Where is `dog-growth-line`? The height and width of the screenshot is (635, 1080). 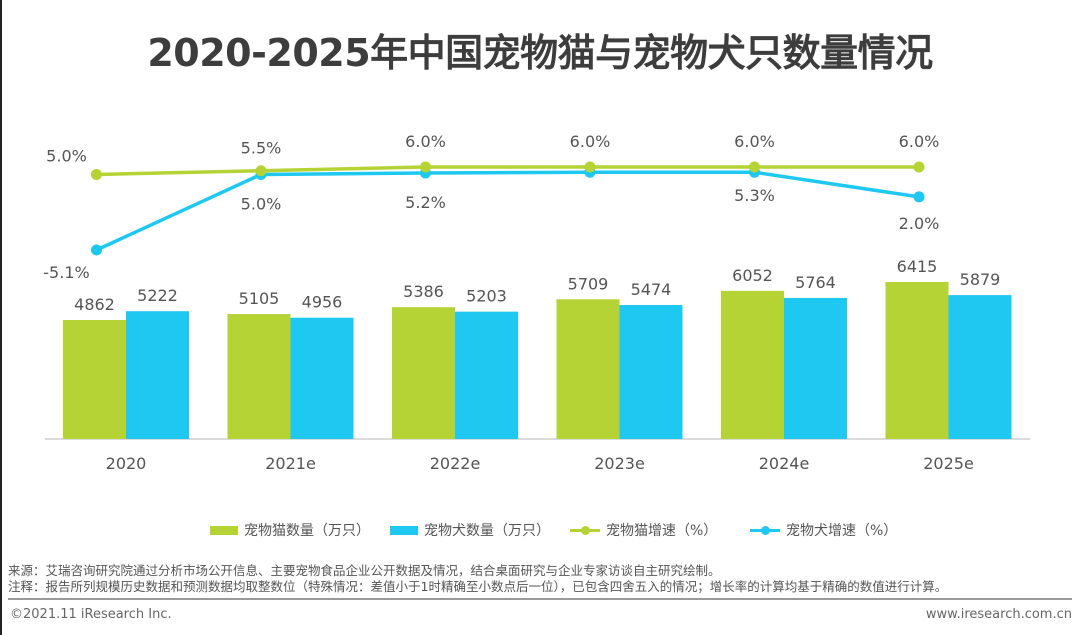 dog-growth-line is located at coordinates (507, 211).